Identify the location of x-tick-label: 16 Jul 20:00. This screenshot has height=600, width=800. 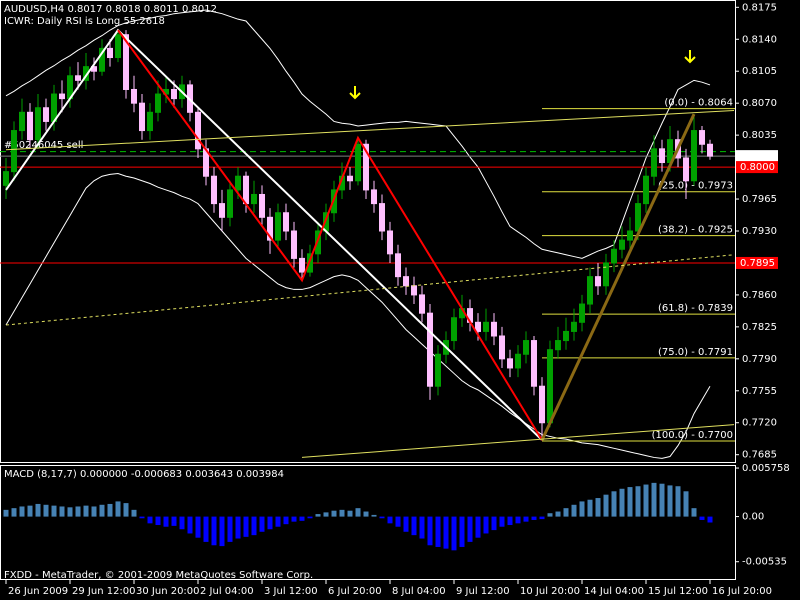
(742, 591).